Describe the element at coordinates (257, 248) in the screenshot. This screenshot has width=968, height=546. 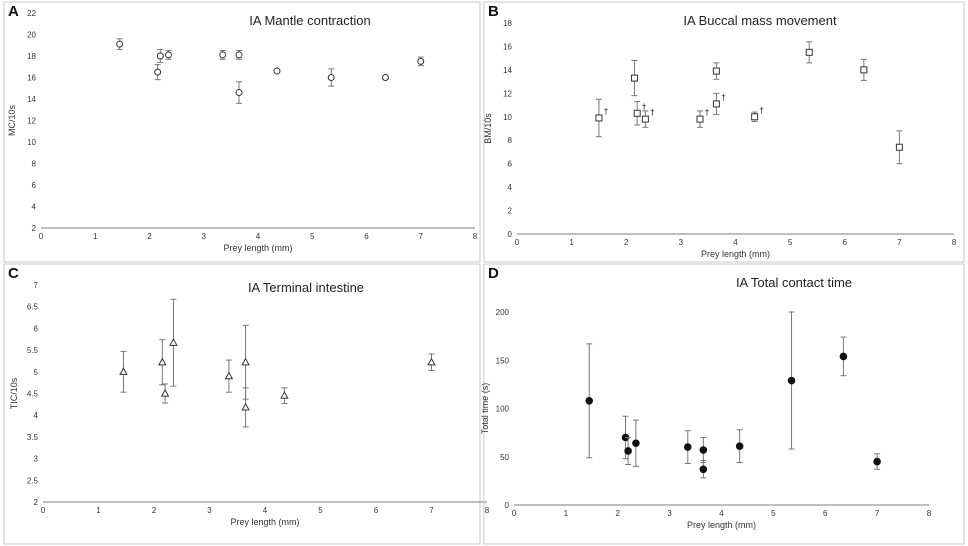
I see `panel-a-x-label: Prey length (mm)` at that location.